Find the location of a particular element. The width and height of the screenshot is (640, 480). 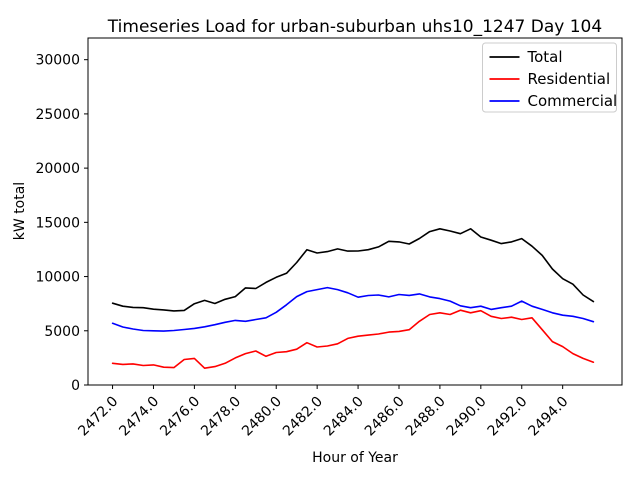

x-axis-tick-label: 2490.0 is located at coordinates (467, 417).